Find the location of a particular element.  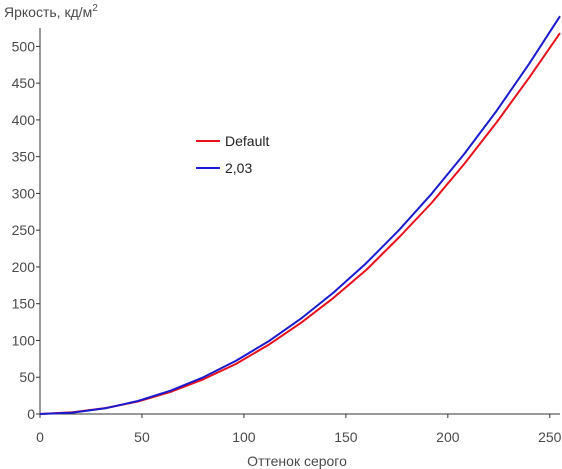

x-tick-label: 0 is located at coordinates (40, 437).